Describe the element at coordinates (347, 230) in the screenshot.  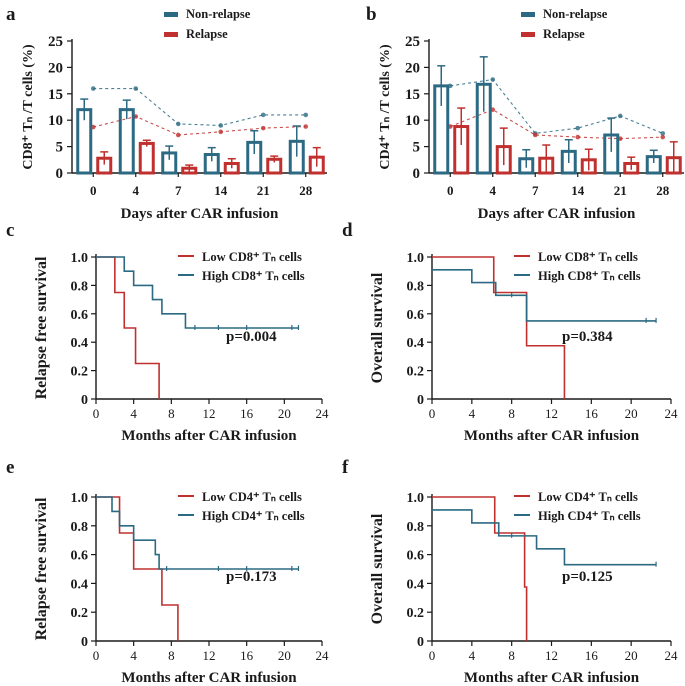
I see `panel-label: d` at that location.